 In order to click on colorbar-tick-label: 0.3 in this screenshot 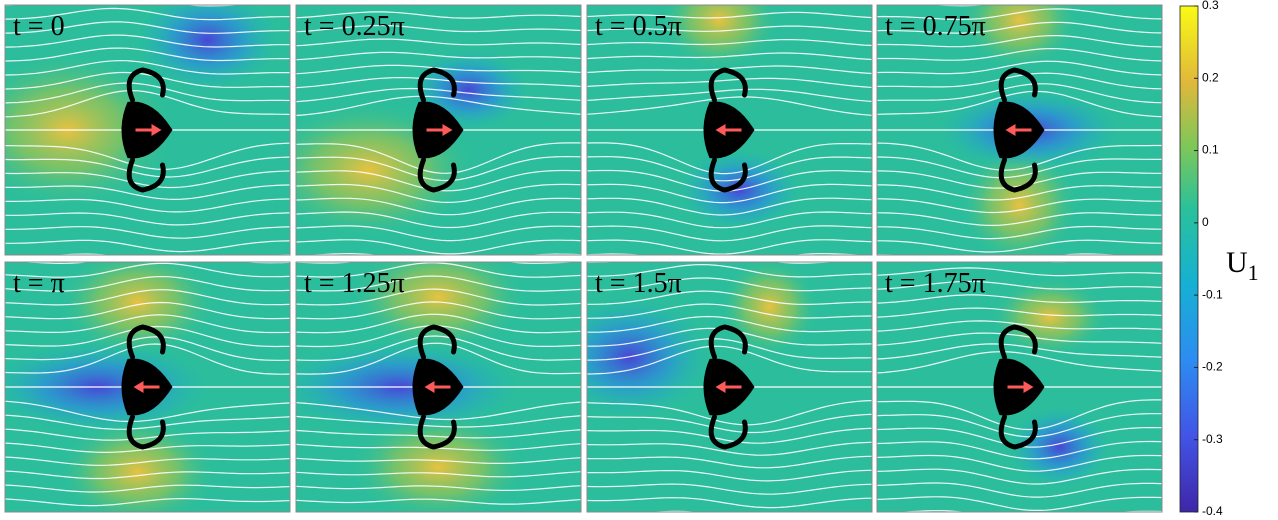, I will do `click(1210, 6)`.